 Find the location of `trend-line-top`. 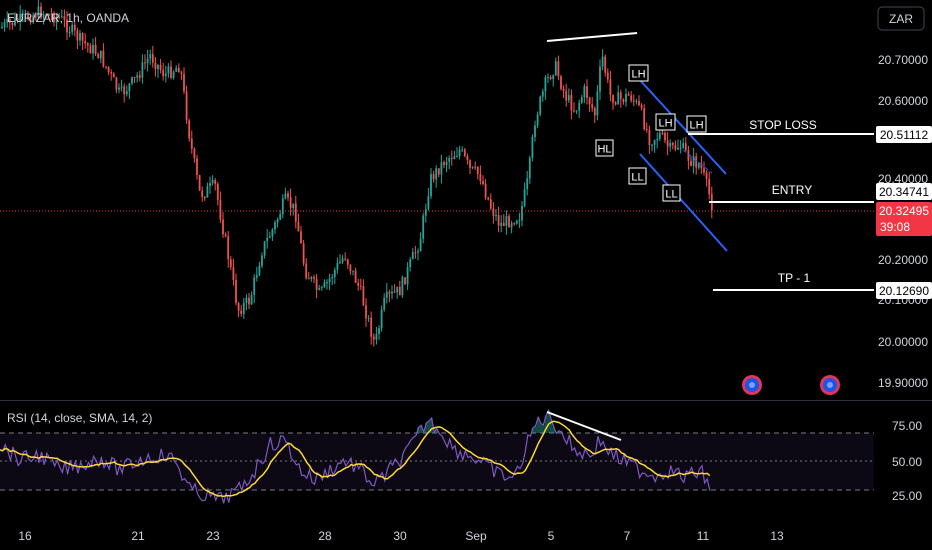

trend-line-top is located at coordinates (592, 37).